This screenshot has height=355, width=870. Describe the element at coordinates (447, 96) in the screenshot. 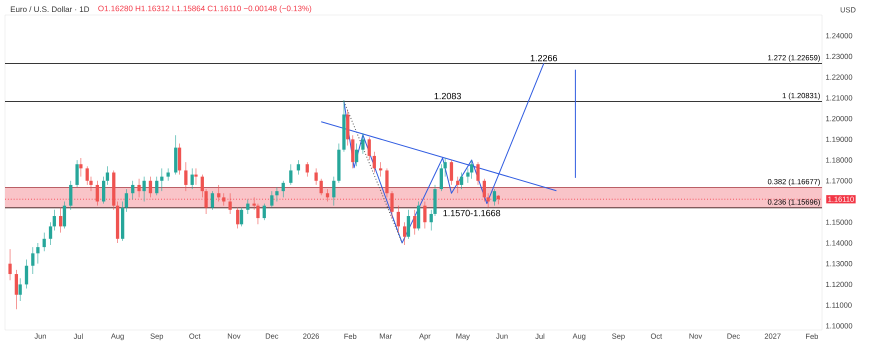

I see `annotation: 1.2083` at that location.